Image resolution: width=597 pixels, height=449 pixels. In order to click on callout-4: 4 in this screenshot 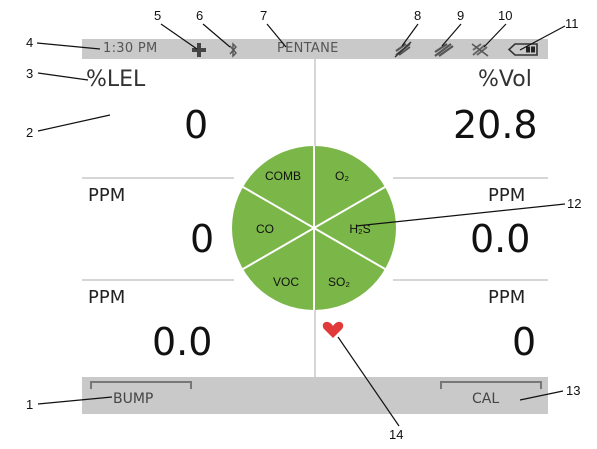, I will do `click(30, 42)`.